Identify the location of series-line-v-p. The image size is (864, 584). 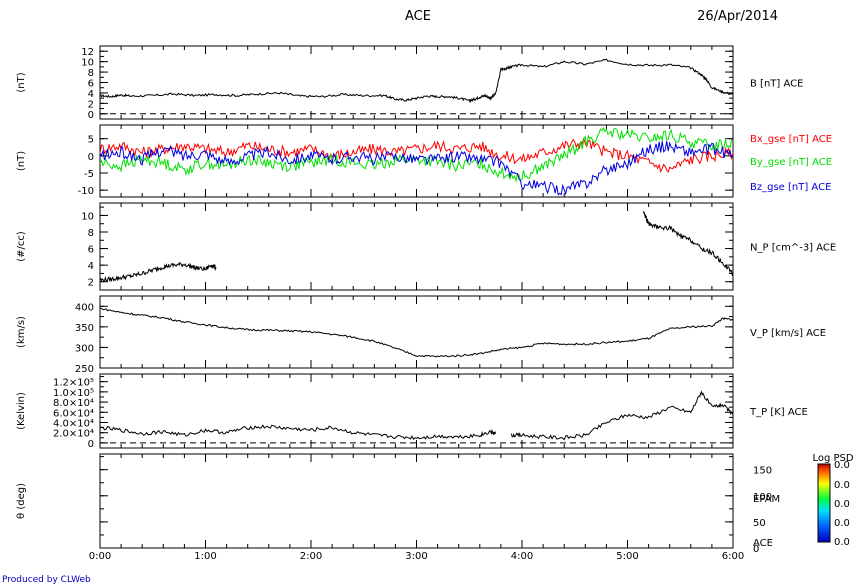
(416, 332).